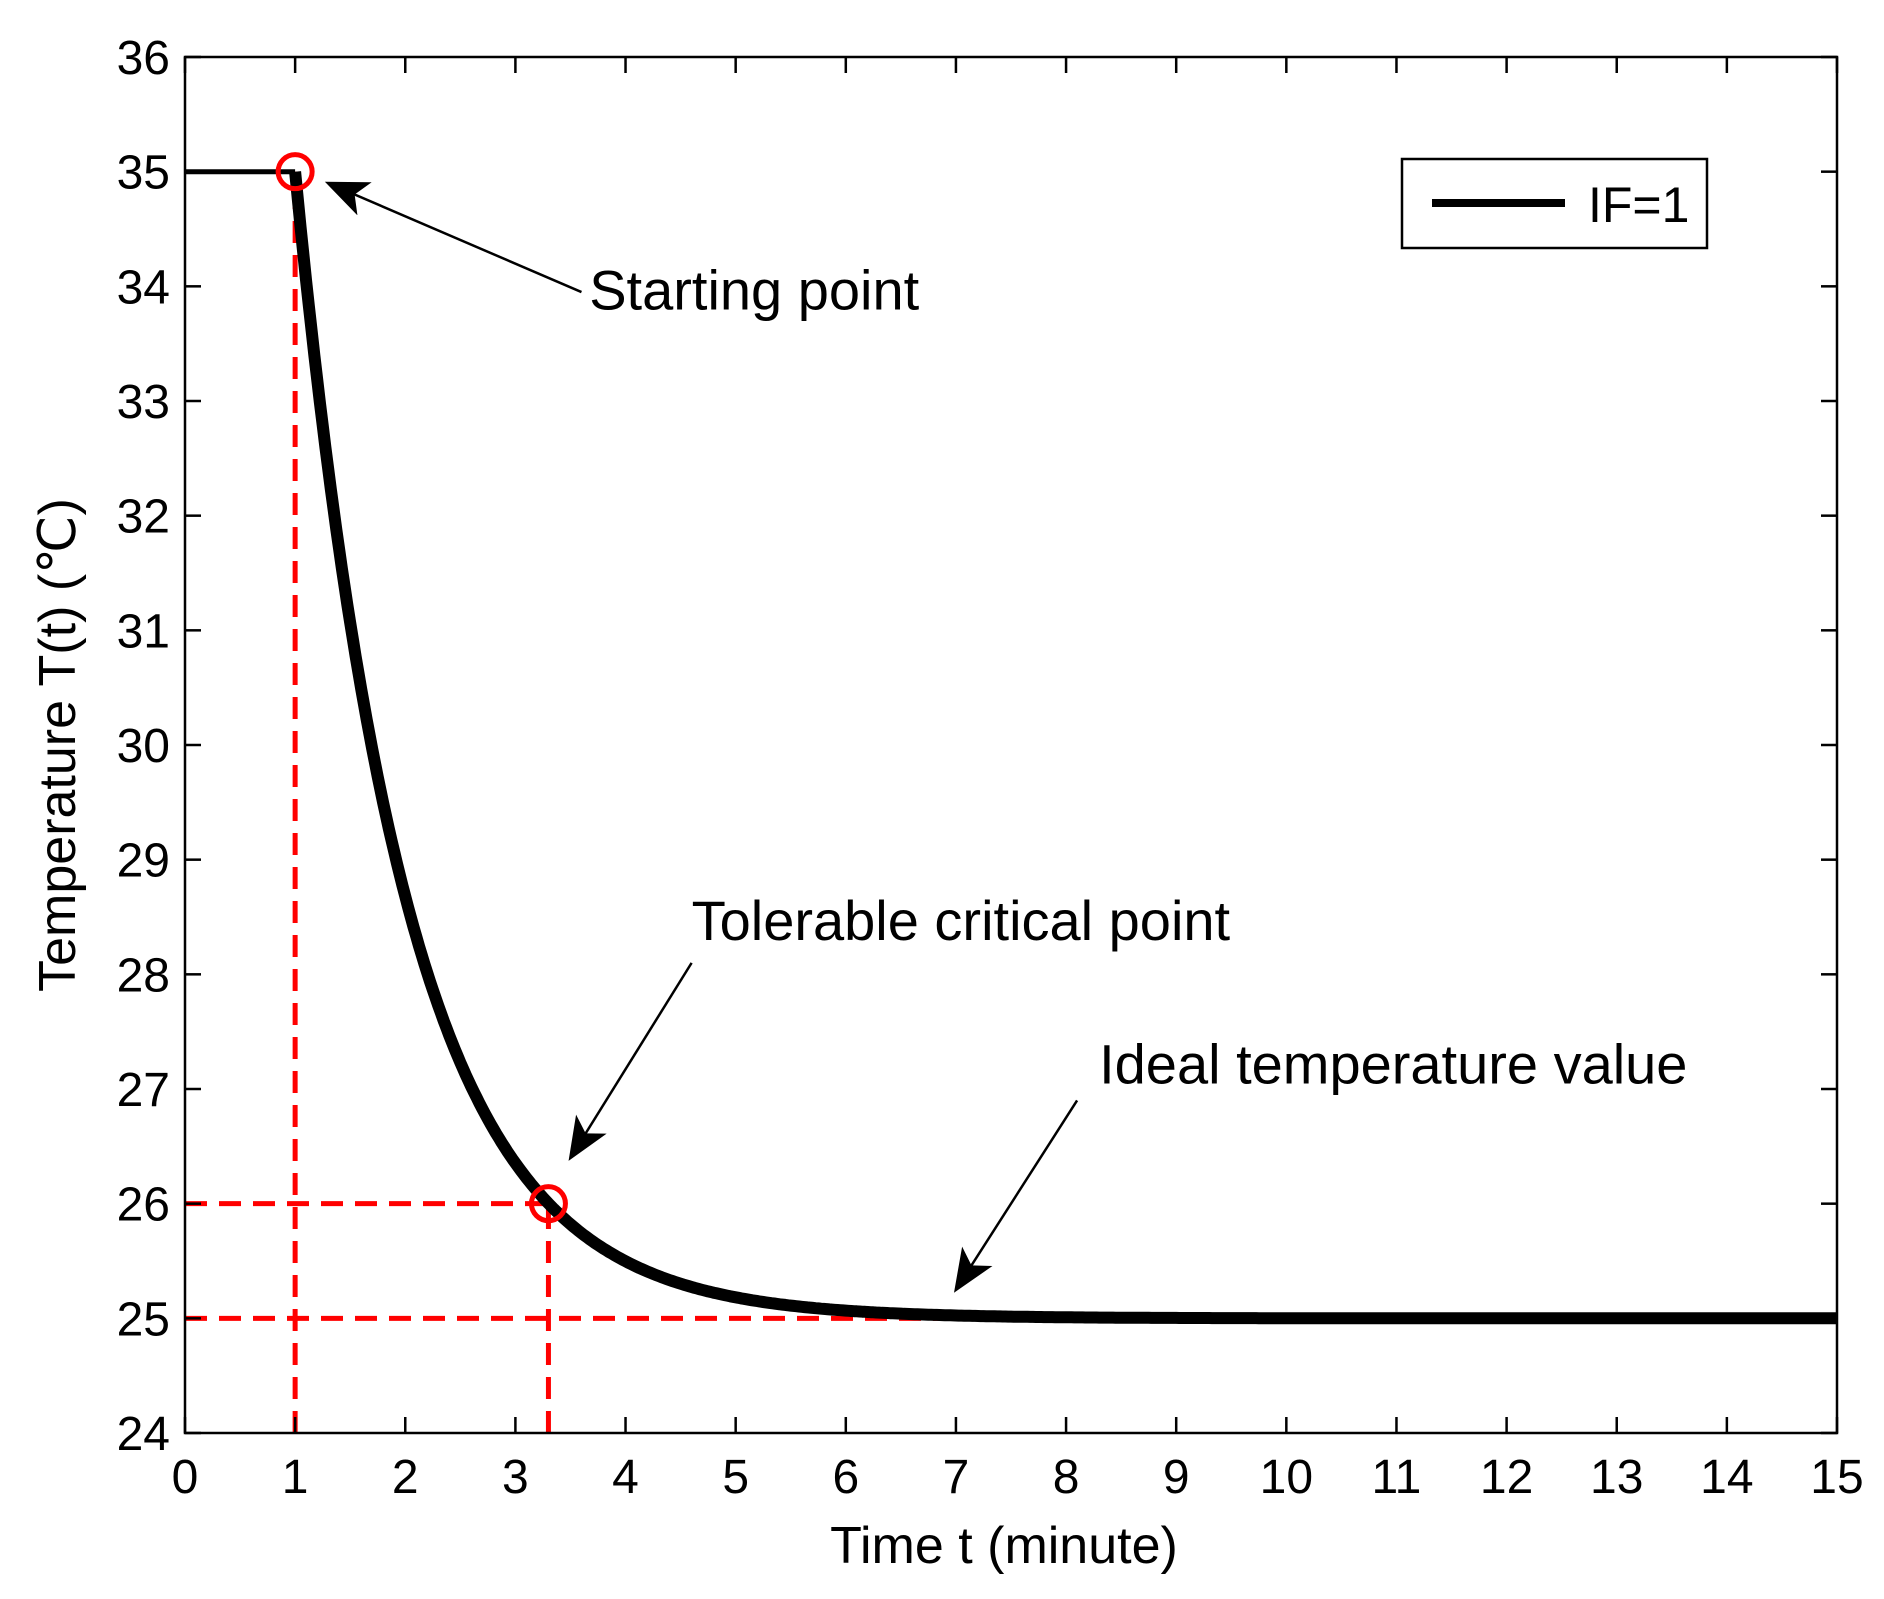 Image resolution: width=1884 pixels, height=1599 pixels. What do you see at coordinates (143, 975) in the screenshot?
I see `y-tick-label-28: 28` at bounding box center [143, 975].